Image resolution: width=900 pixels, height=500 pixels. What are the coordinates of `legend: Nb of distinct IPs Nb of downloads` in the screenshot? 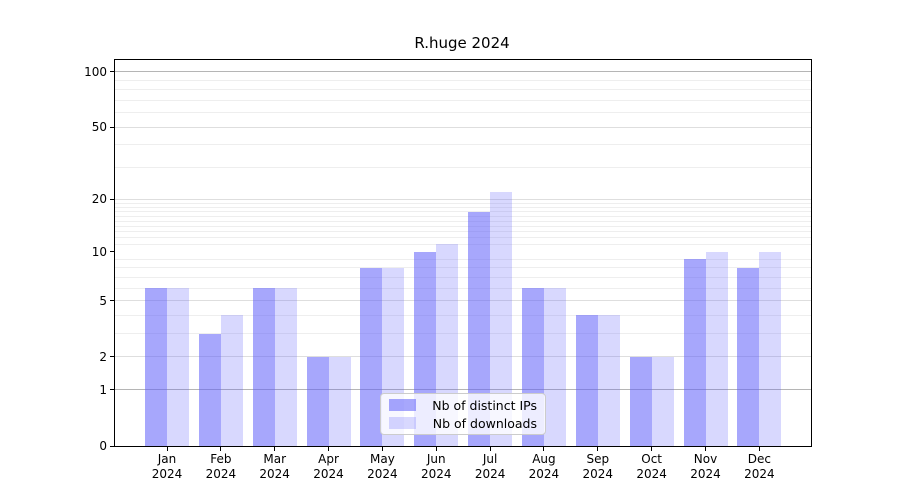 It's located at (463, 414).